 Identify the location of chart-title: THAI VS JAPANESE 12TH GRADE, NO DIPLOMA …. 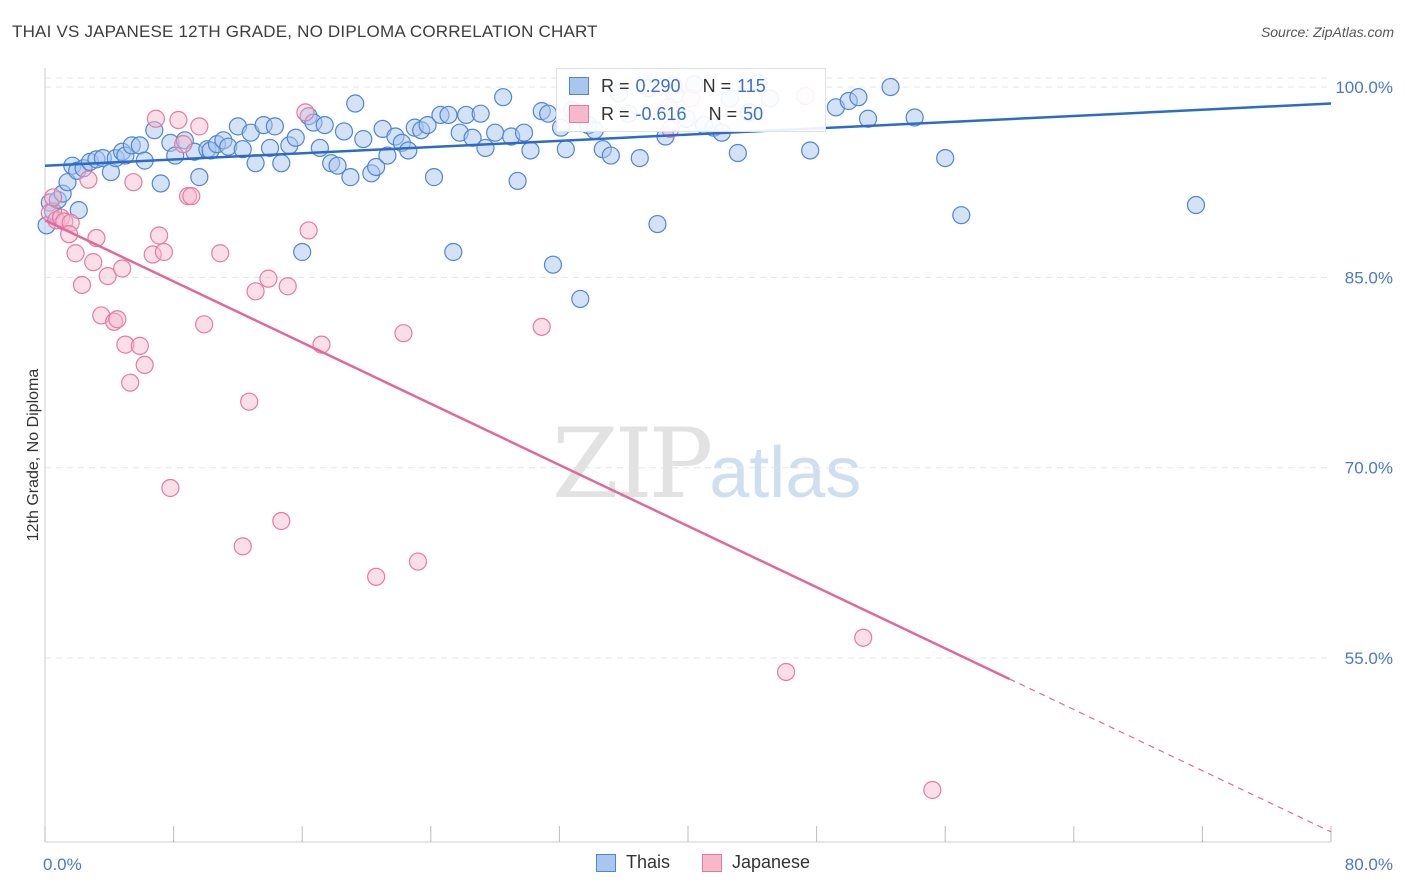
(305, 31).